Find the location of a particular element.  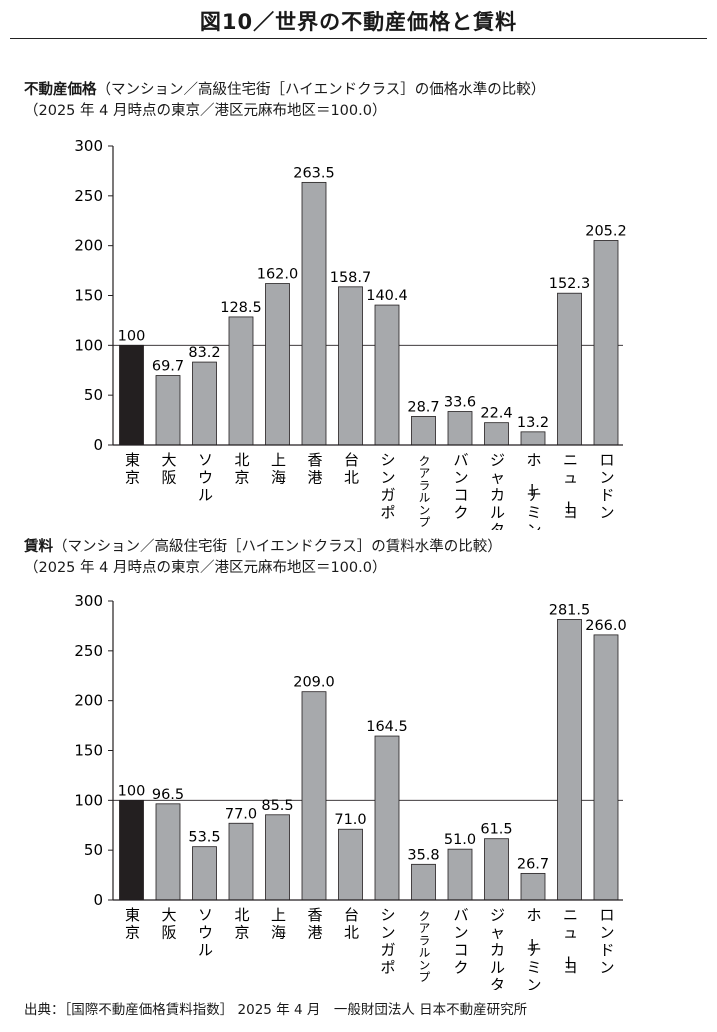

price-category-label: 東京 is located at coordinates (132, 469).